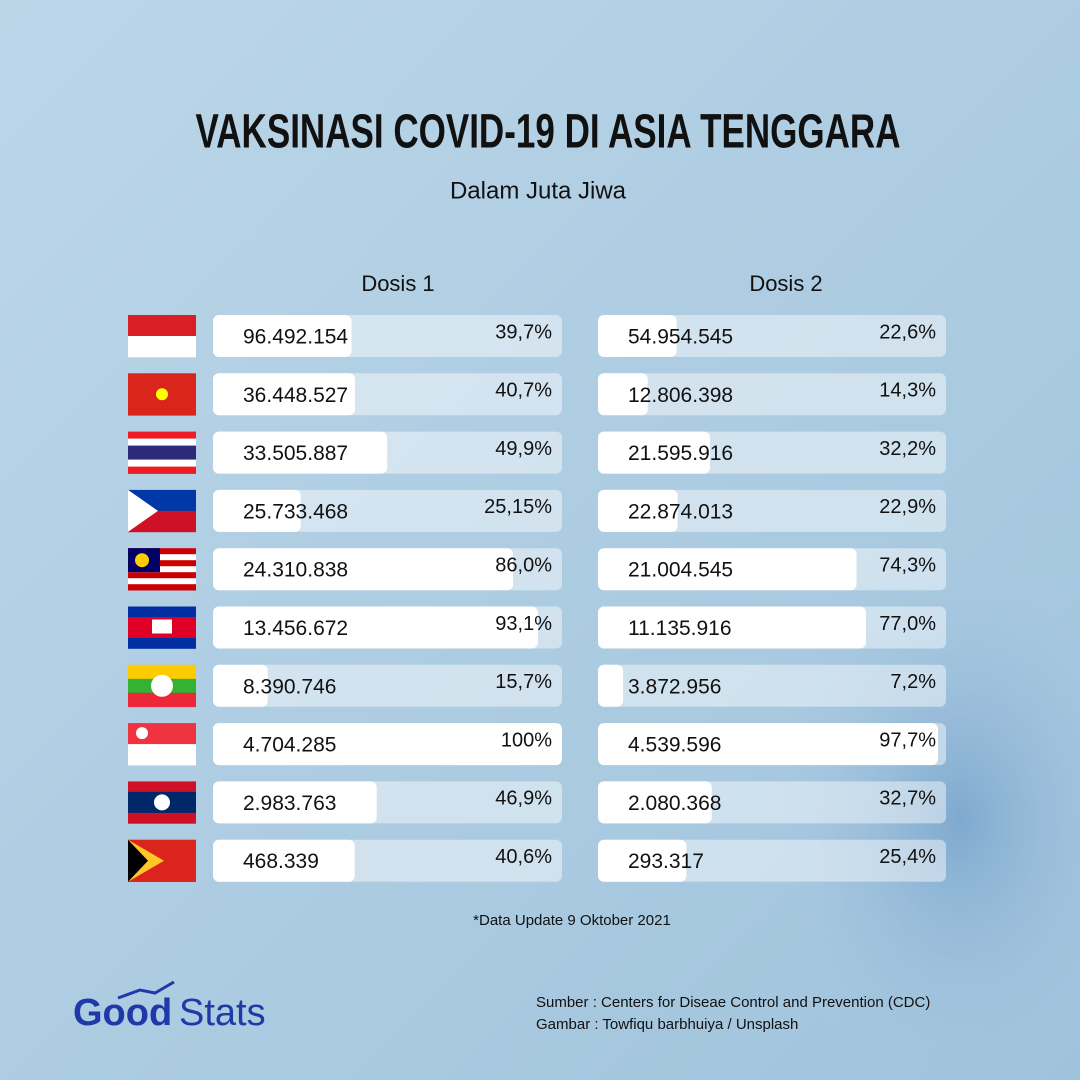 The image size is (1080, 1080). What do you see at coordinates (523, 565) in the screenshot?
I see `percent-label: 86,0%` at bounding box center [523, 565].